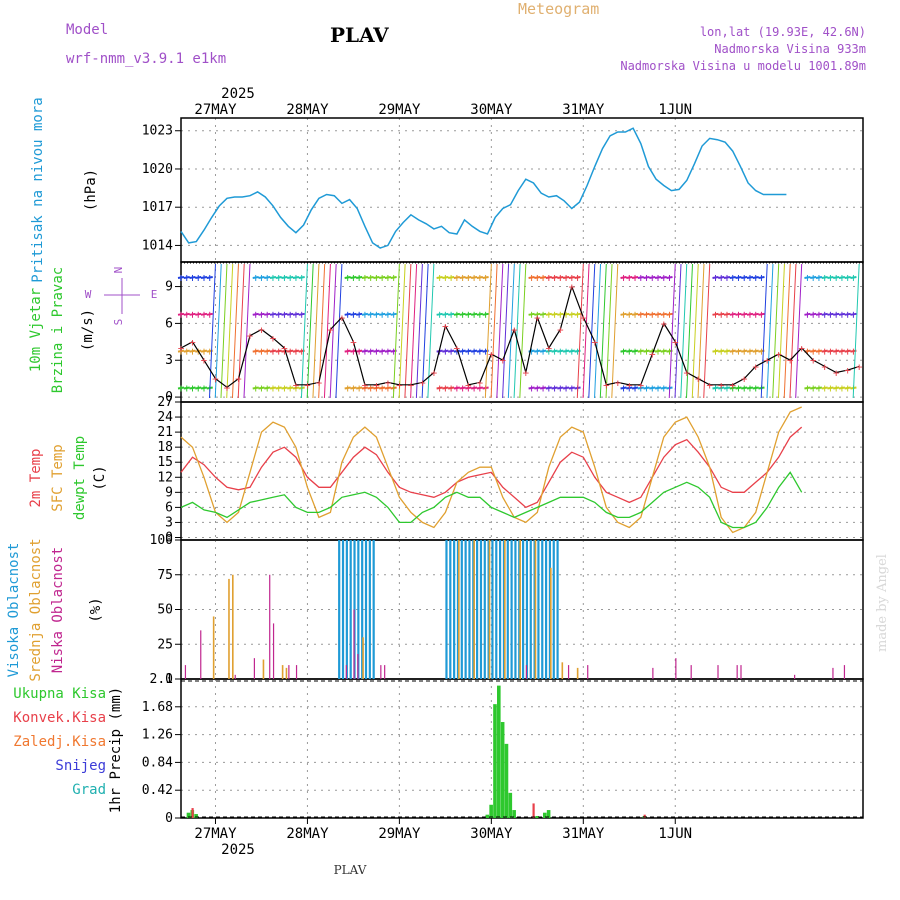 The height and width of the screenshot is (900, 900). Describe the element at coordinates (165, 432) in the screenshot. I see `temperature-ytick-label: 21` at that location.